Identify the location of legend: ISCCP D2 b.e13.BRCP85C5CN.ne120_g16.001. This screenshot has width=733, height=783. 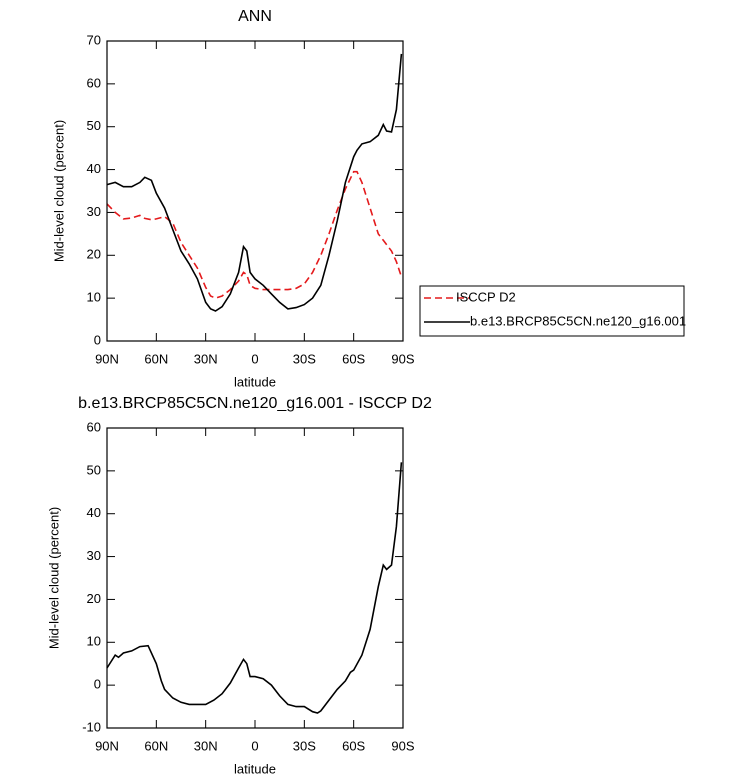
(552, 311).